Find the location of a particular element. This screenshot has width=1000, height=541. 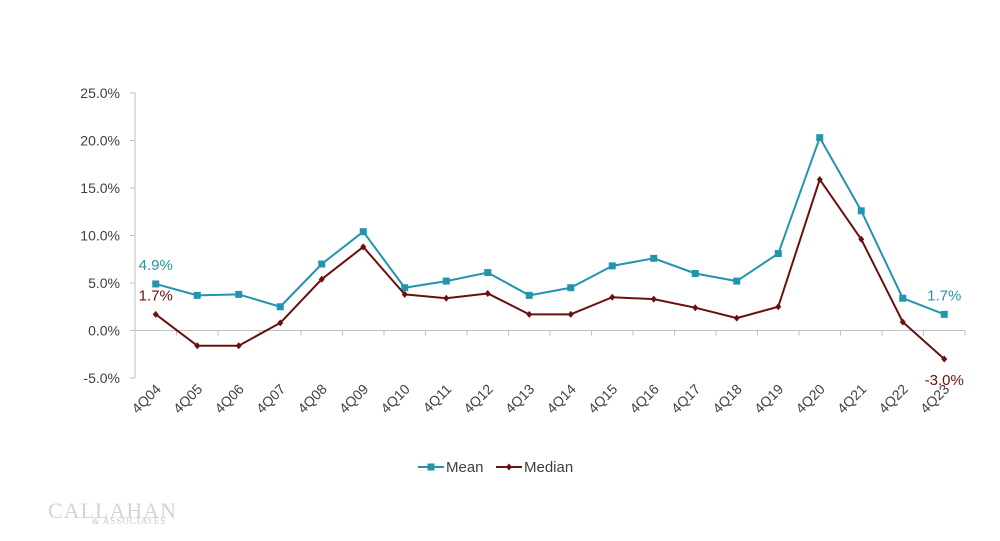

x-tick-label: 4Q22 is located at coordinates (893, 399).